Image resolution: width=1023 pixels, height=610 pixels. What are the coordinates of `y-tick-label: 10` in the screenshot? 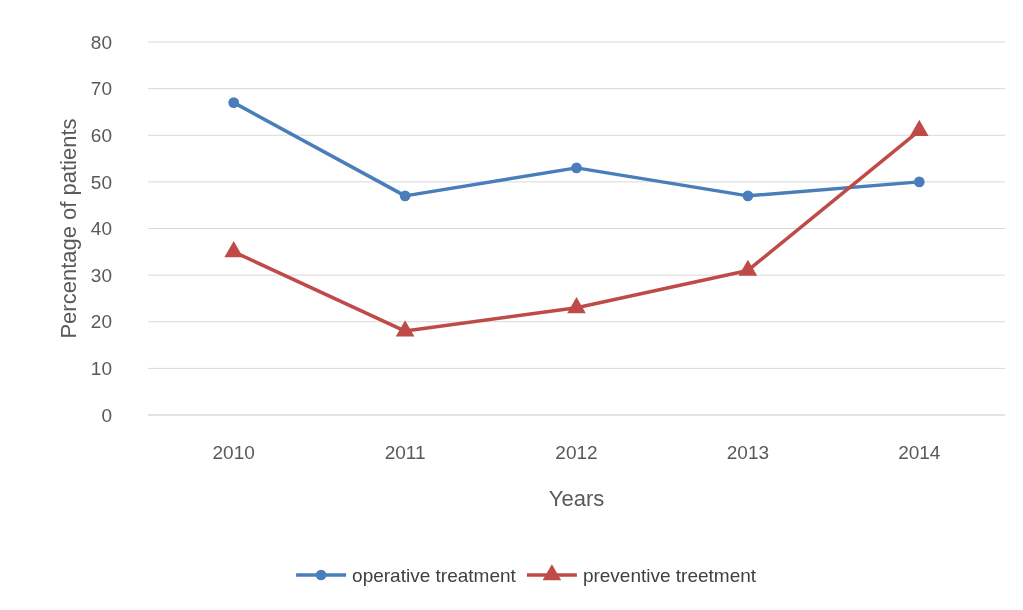 It's located at (101, 369).